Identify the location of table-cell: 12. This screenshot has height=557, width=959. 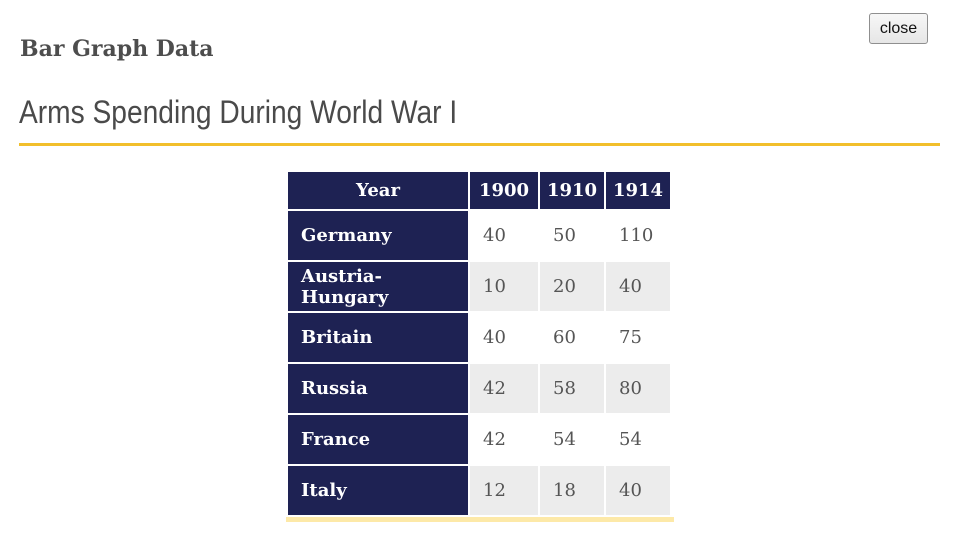
(504, 490).